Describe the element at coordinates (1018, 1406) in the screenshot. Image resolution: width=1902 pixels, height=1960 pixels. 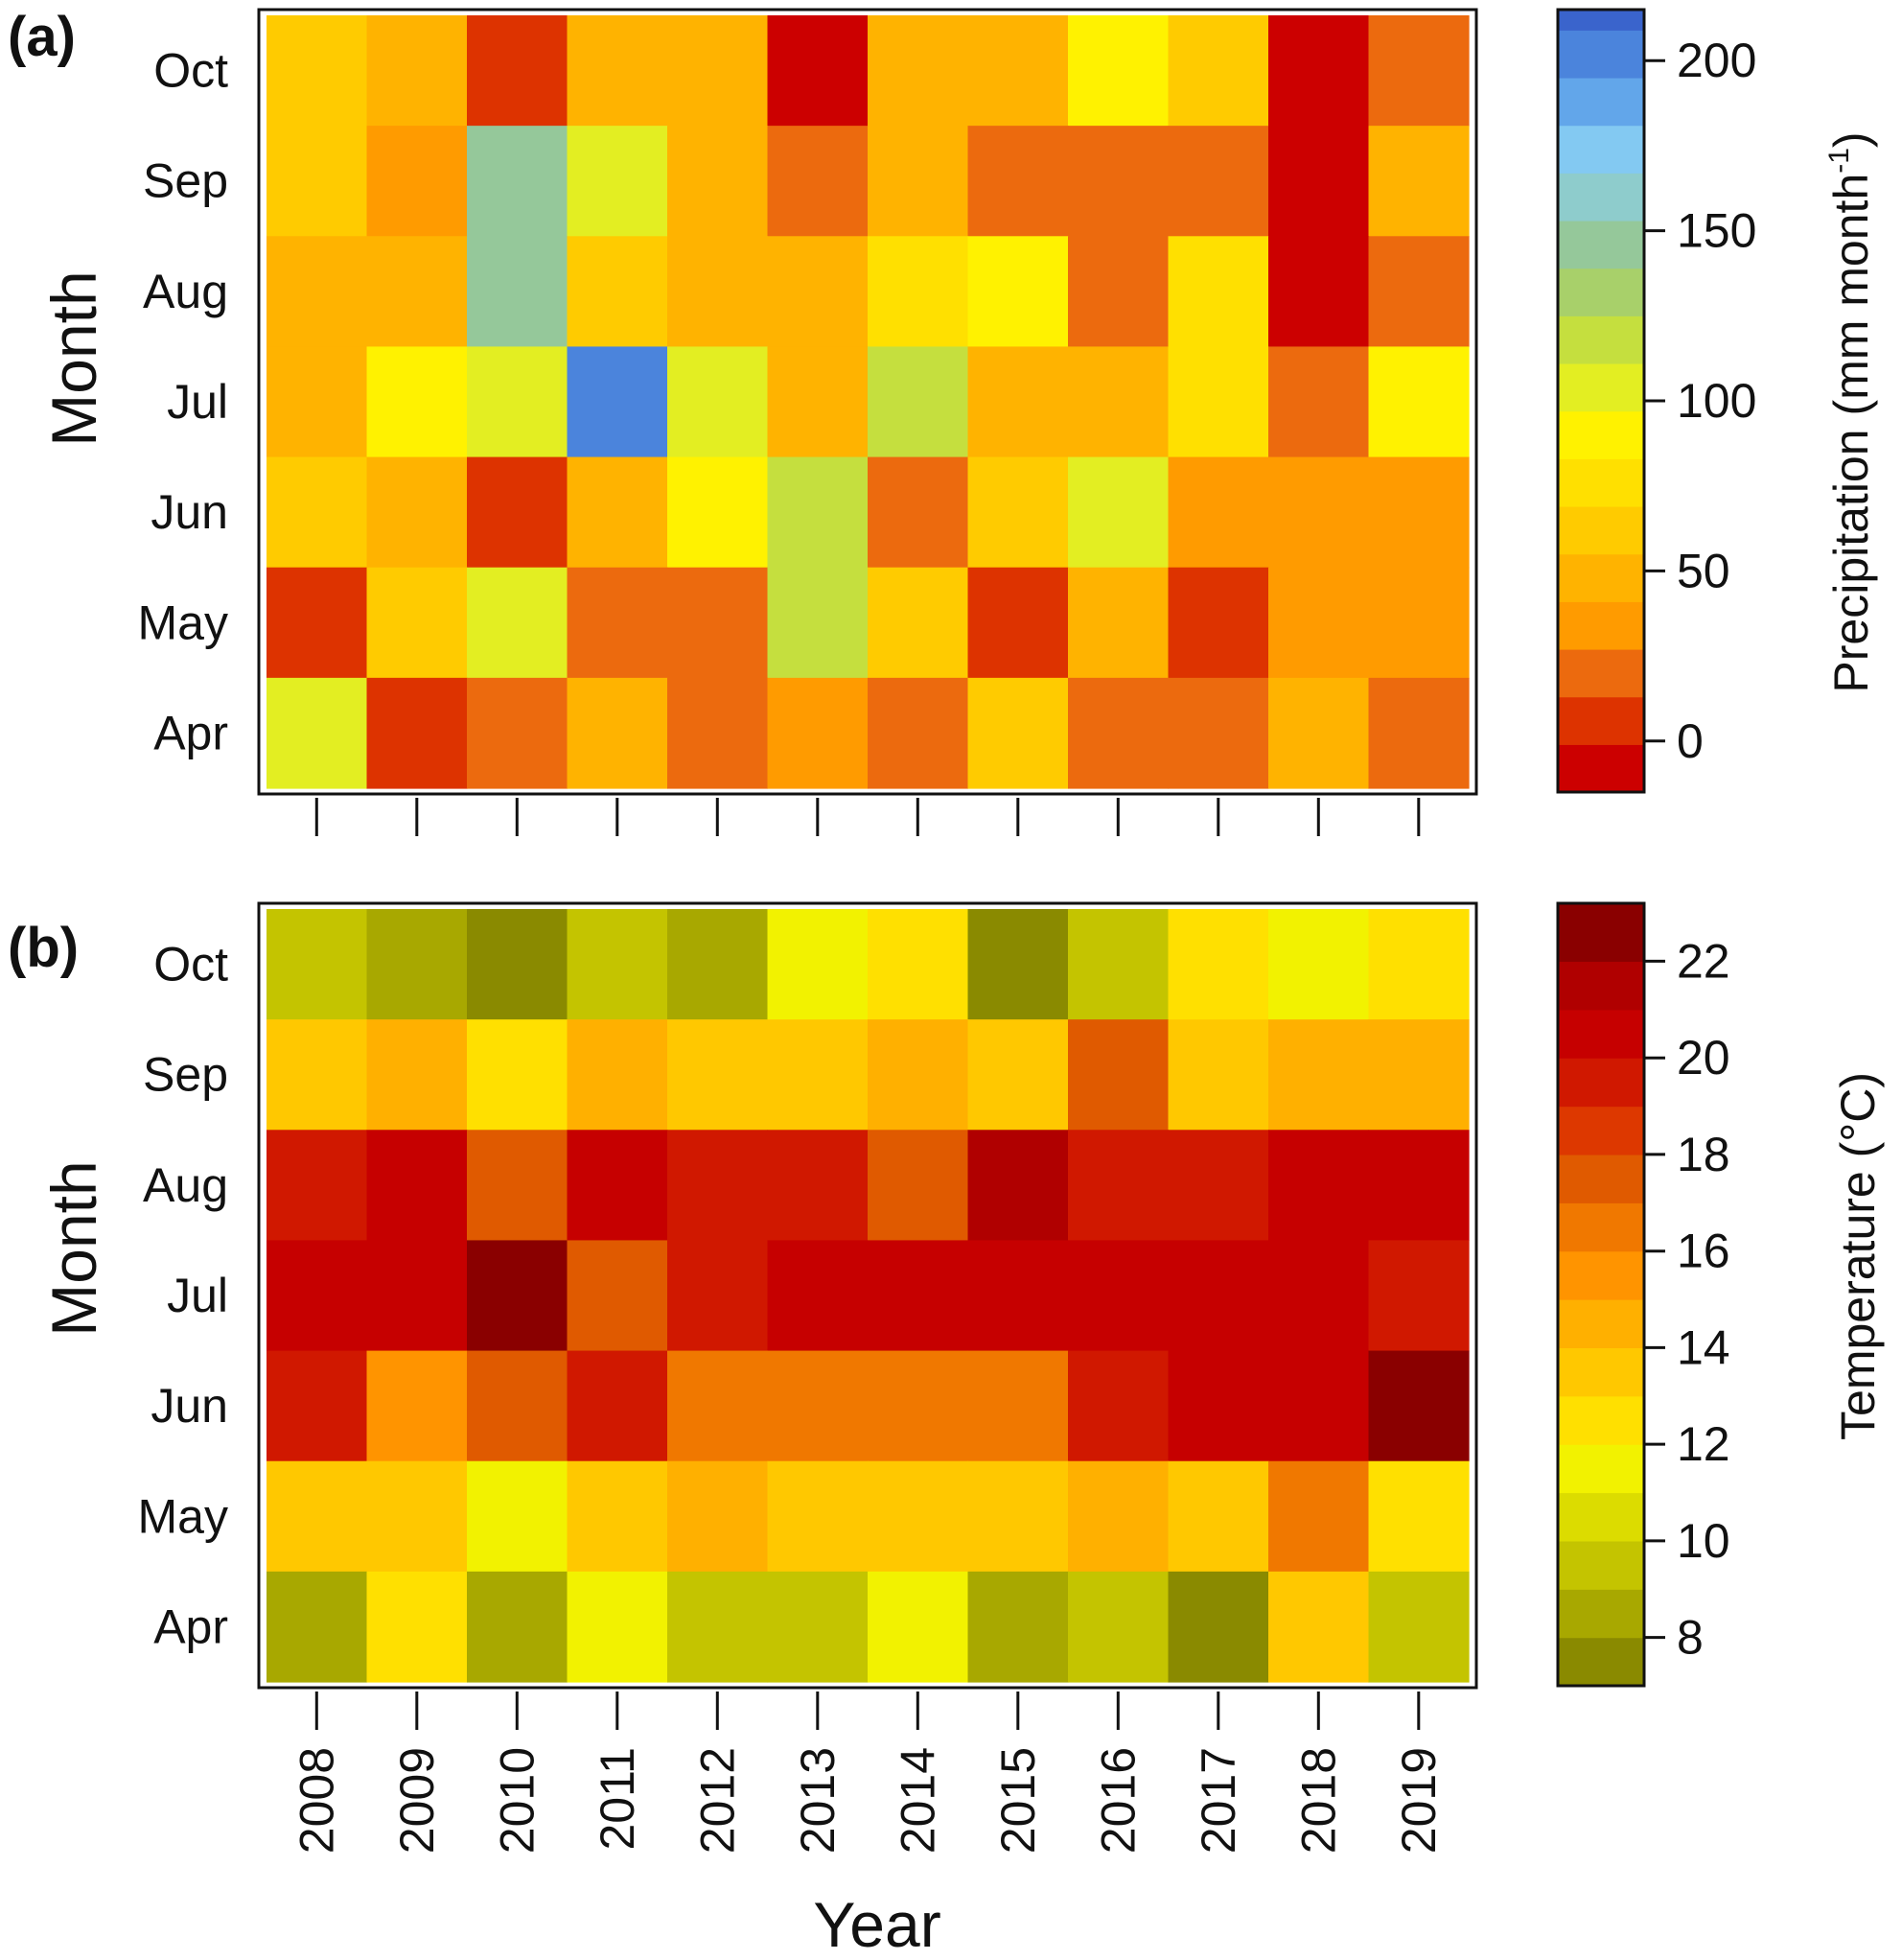
I see `heatmap-b-cell-jun-2015` at that location.